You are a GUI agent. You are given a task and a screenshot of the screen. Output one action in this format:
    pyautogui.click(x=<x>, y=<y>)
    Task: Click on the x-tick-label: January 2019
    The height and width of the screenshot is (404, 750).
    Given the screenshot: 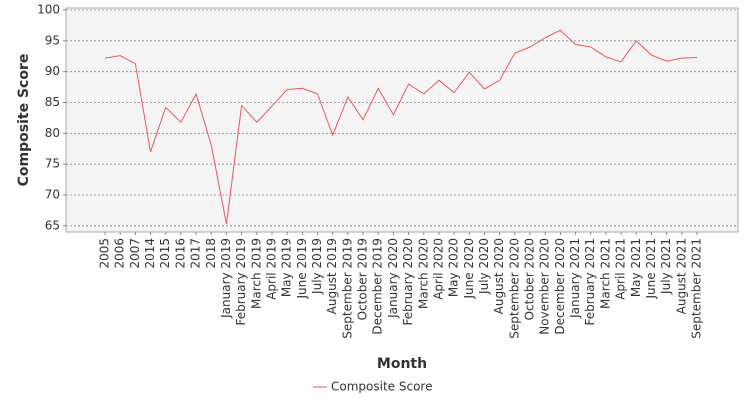 What is the action you would take?
    pyautogui.click(x=226, y=278)
    